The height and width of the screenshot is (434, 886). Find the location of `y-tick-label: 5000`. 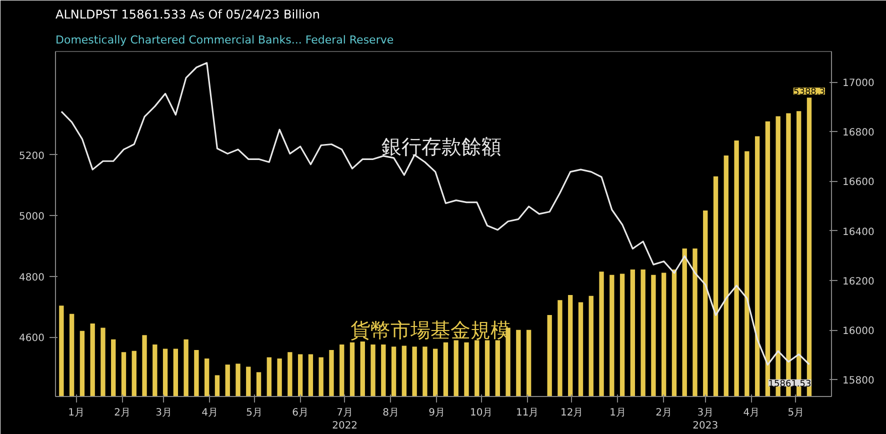

y-tick-label: 5000 is located at coordinates (32, 217).